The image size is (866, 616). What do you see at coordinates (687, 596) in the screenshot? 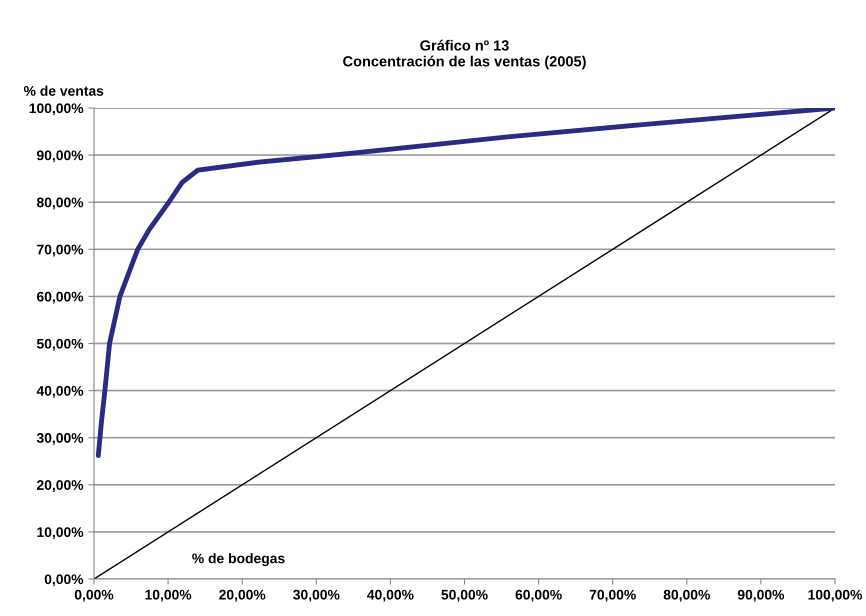
I see `x-tick-label: 80,00%` at bounding box center [687, 596].